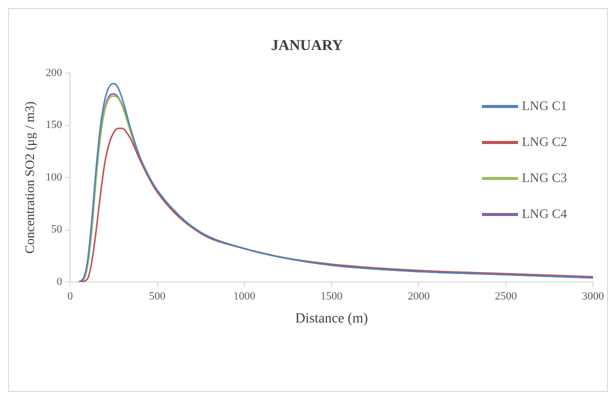 Image resolution: width=616 pixels, height=400 pixels. What do you see at coordinates (244, 296) in the screenshot?
I see `x-tick-label: 1000` at bounding box center [244, 296].